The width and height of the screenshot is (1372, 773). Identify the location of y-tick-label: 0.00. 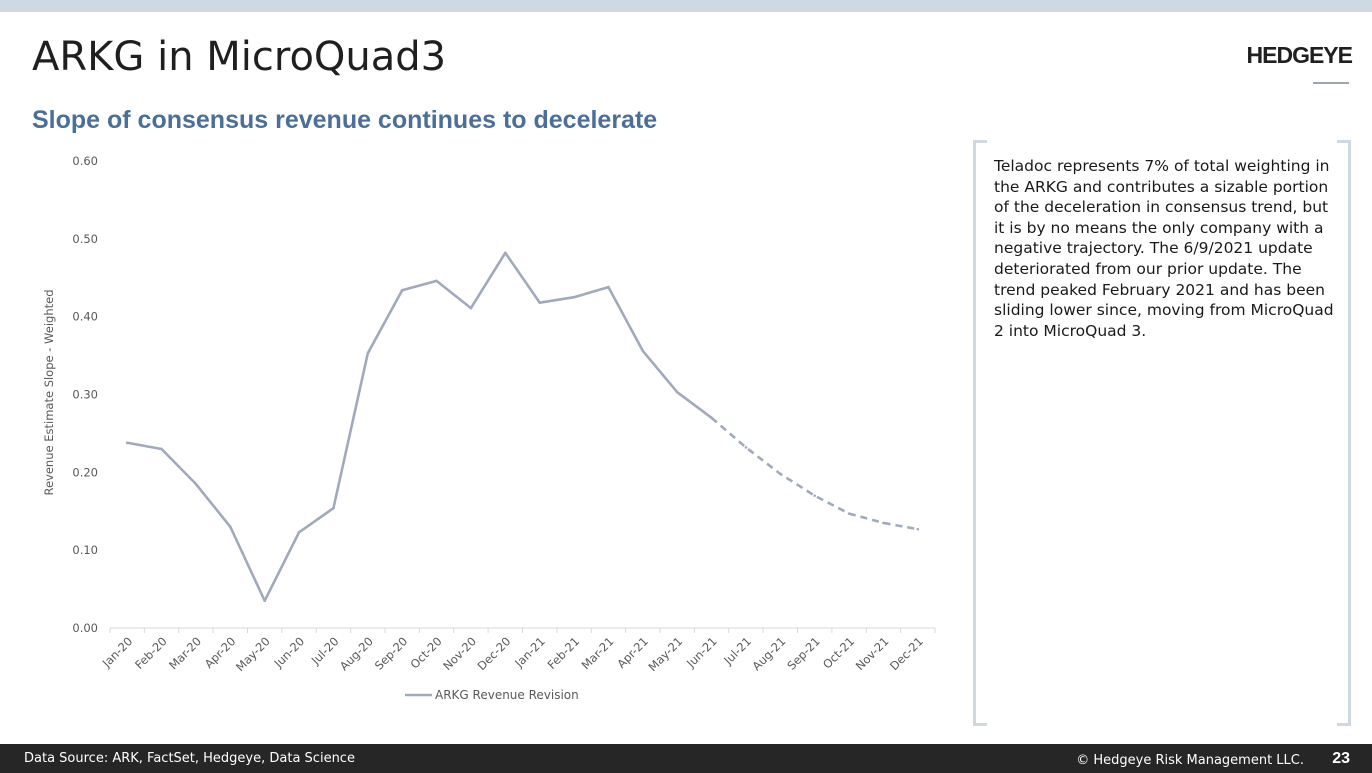
(85, 628).